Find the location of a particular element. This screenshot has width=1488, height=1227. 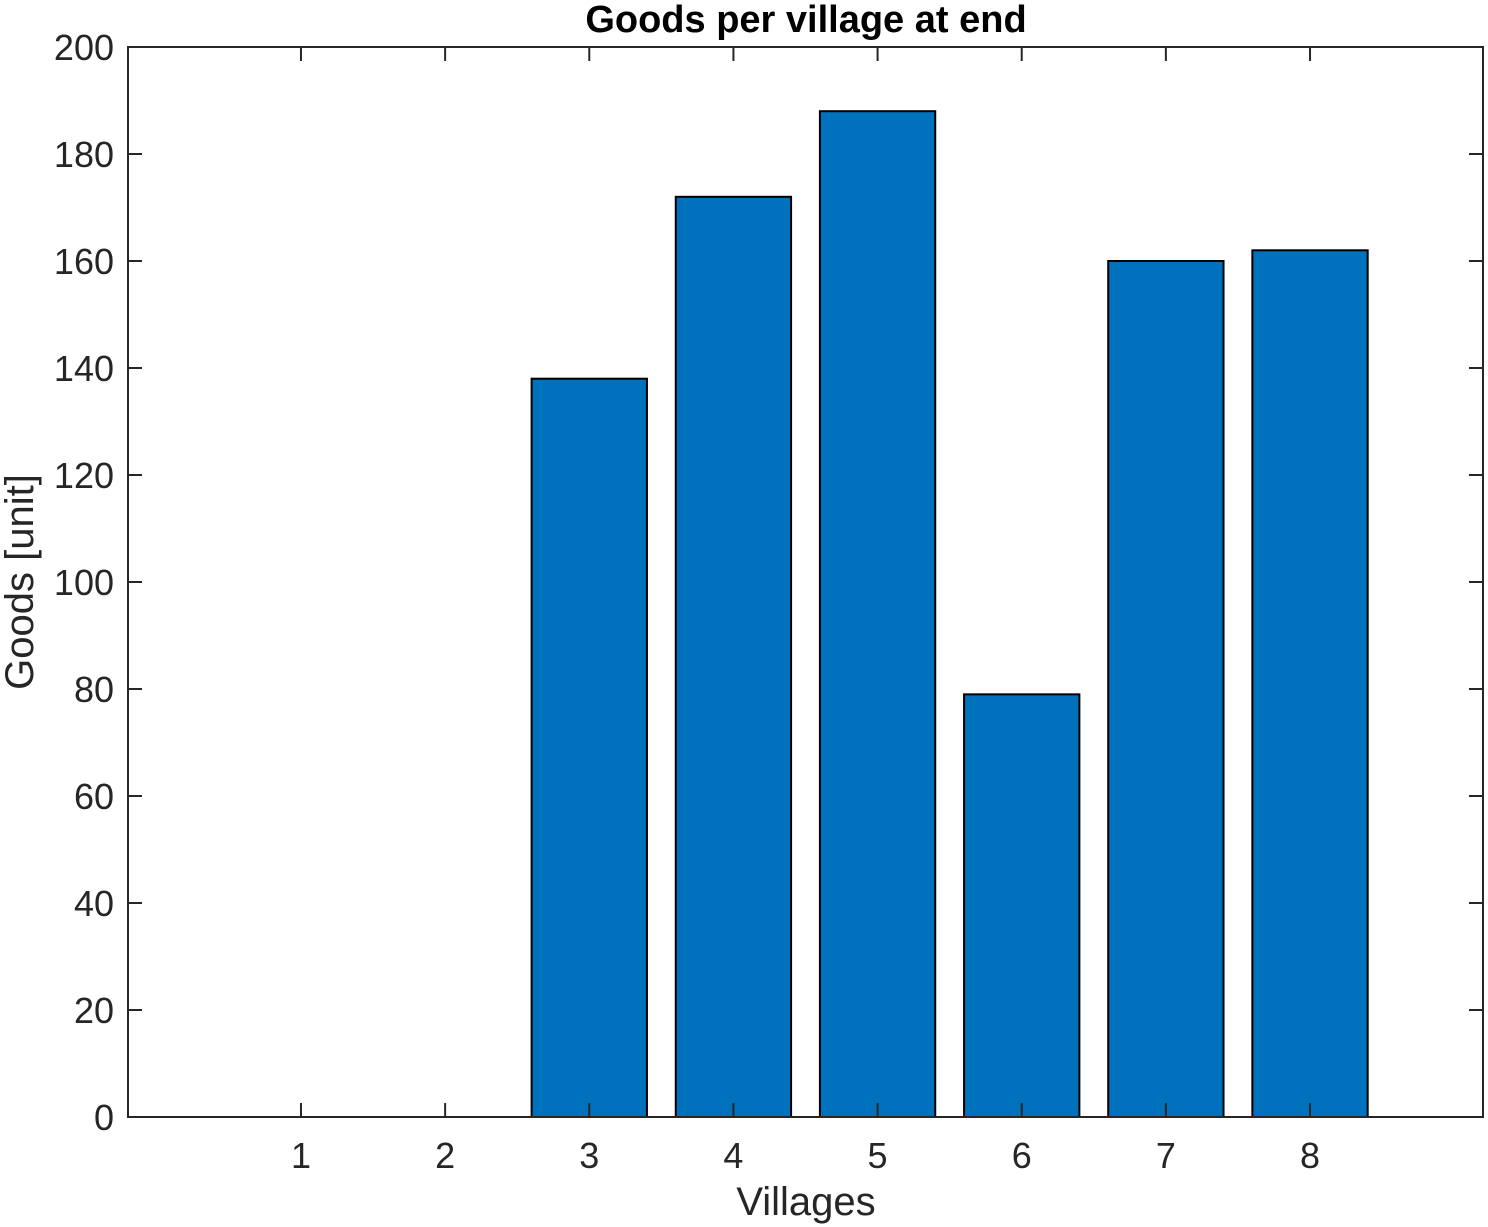

y-tick-label-100: 100 is located at coordinates (84, 582).